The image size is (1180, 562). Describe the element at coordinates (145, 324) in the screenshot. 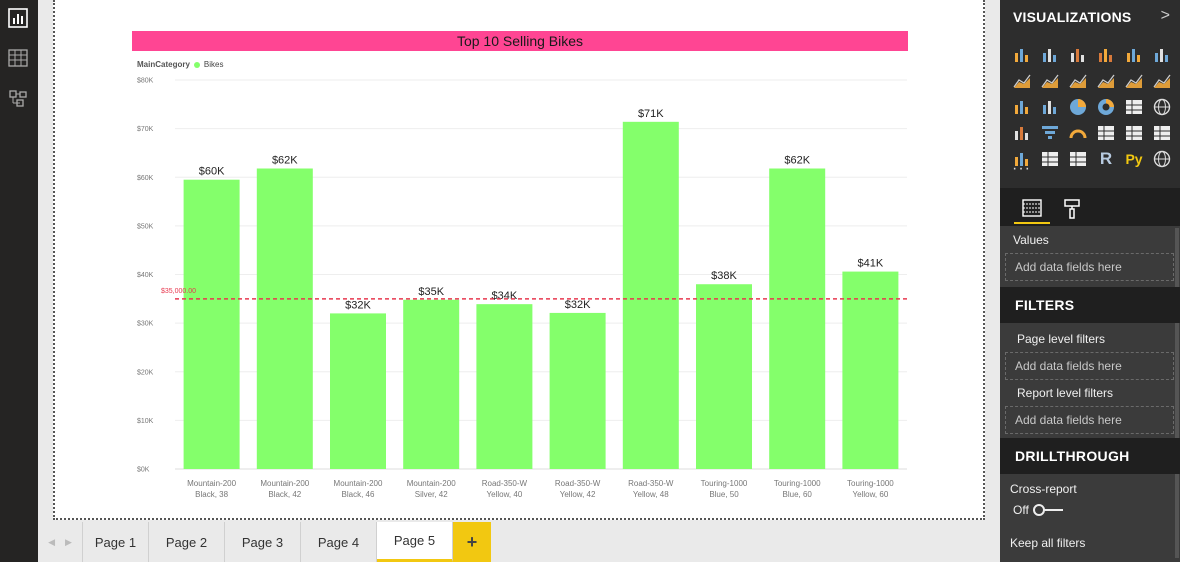

I see `y-tick-label: $30K` at that location.